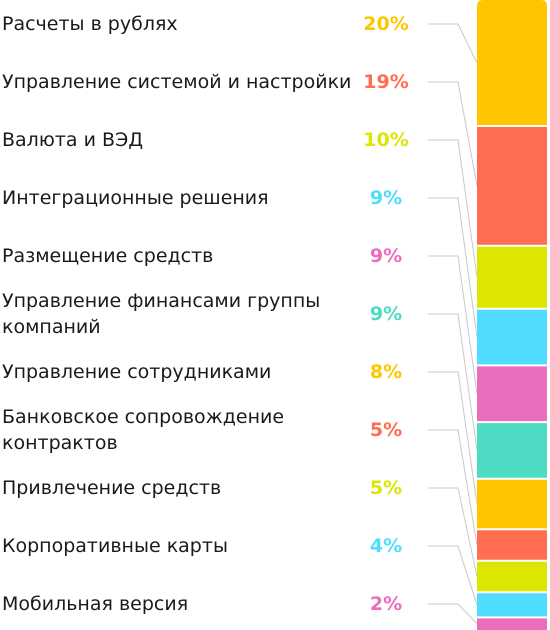 The image size is (550, 630). What do you see at coordinates (95, 604) in the screenshot?
I see `category-label-10: Мобильная версия` at bounding box center [95, 604].